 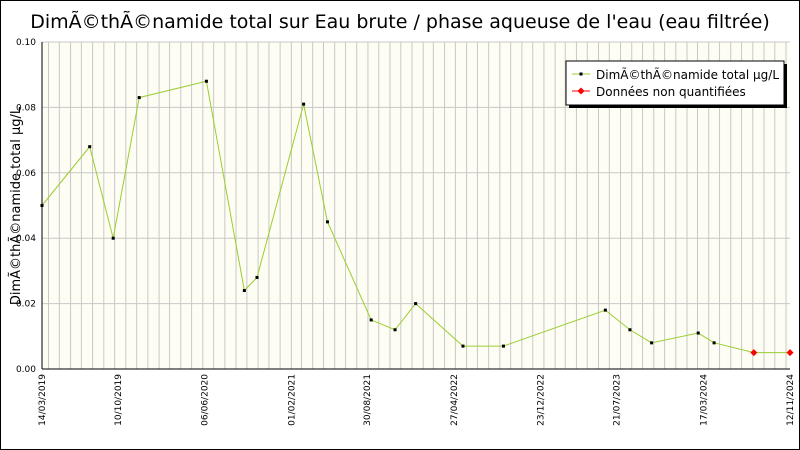 I want to click on x-tick-label: 17/03/2024, so click(x=704, y=400).